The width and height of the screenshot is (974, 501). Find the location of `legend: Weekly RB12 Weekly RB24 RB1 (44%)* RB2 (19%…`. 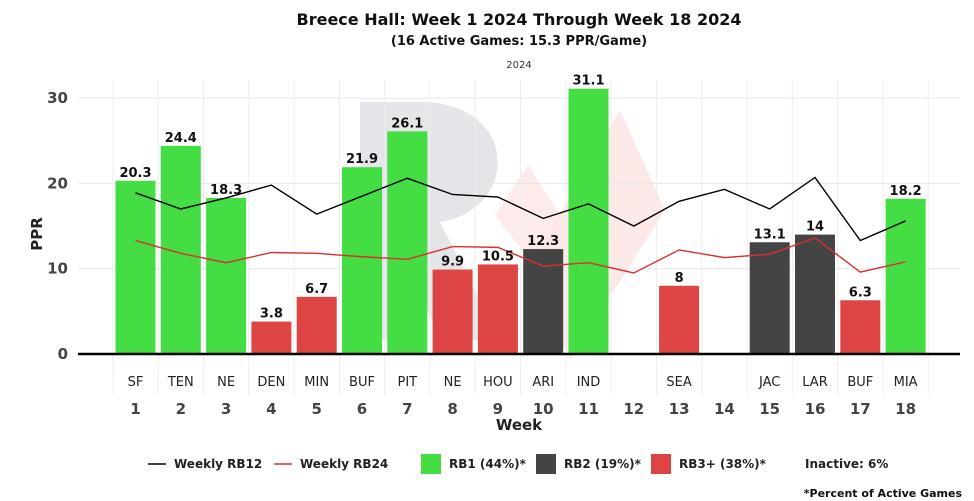

legend: Weekly RB12 Weekly RB24 RB1 (44%)* RB2 (19%… is located at coordinates (518, 464).